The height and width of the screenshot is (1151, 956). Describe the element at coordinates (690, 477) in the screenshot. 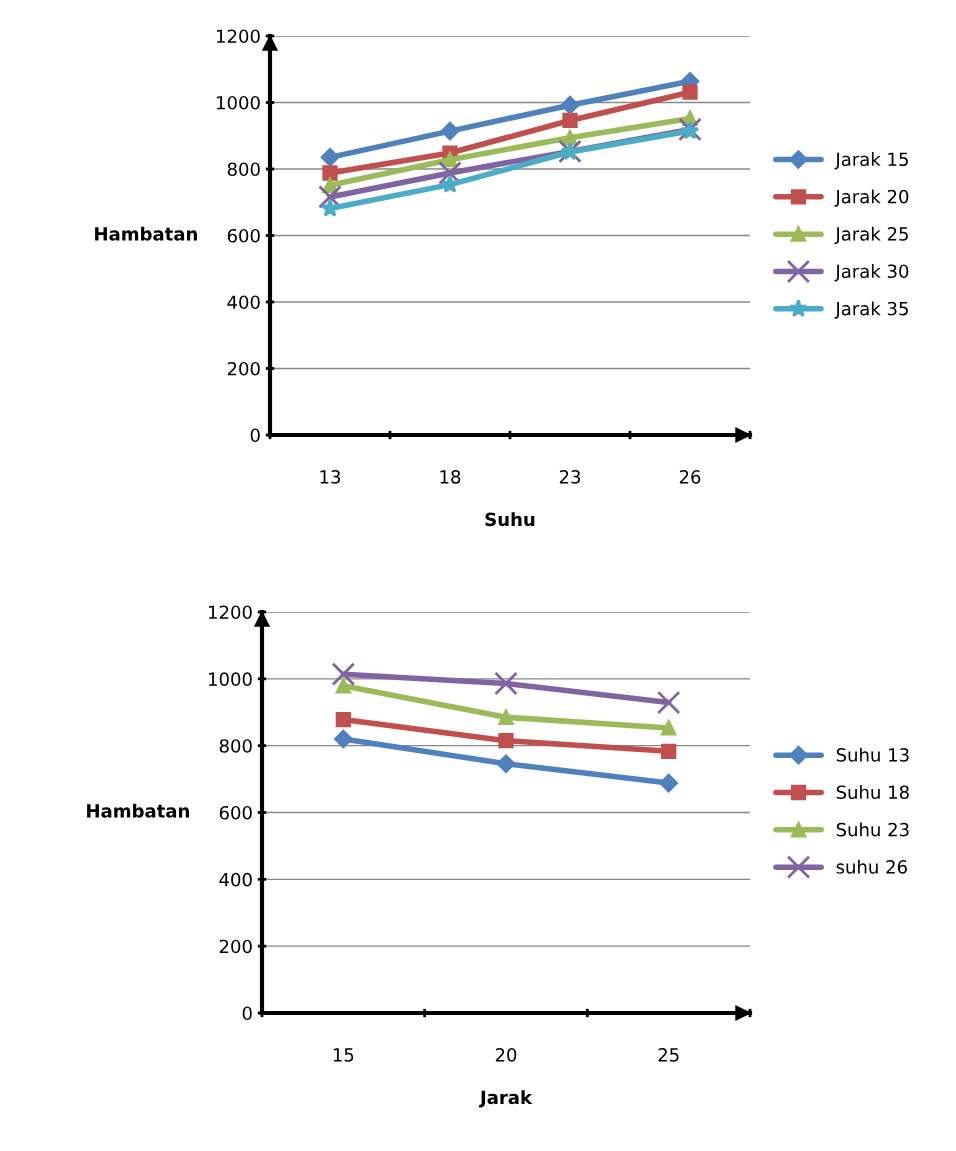

I see `x-tick-label: 26` at that location.